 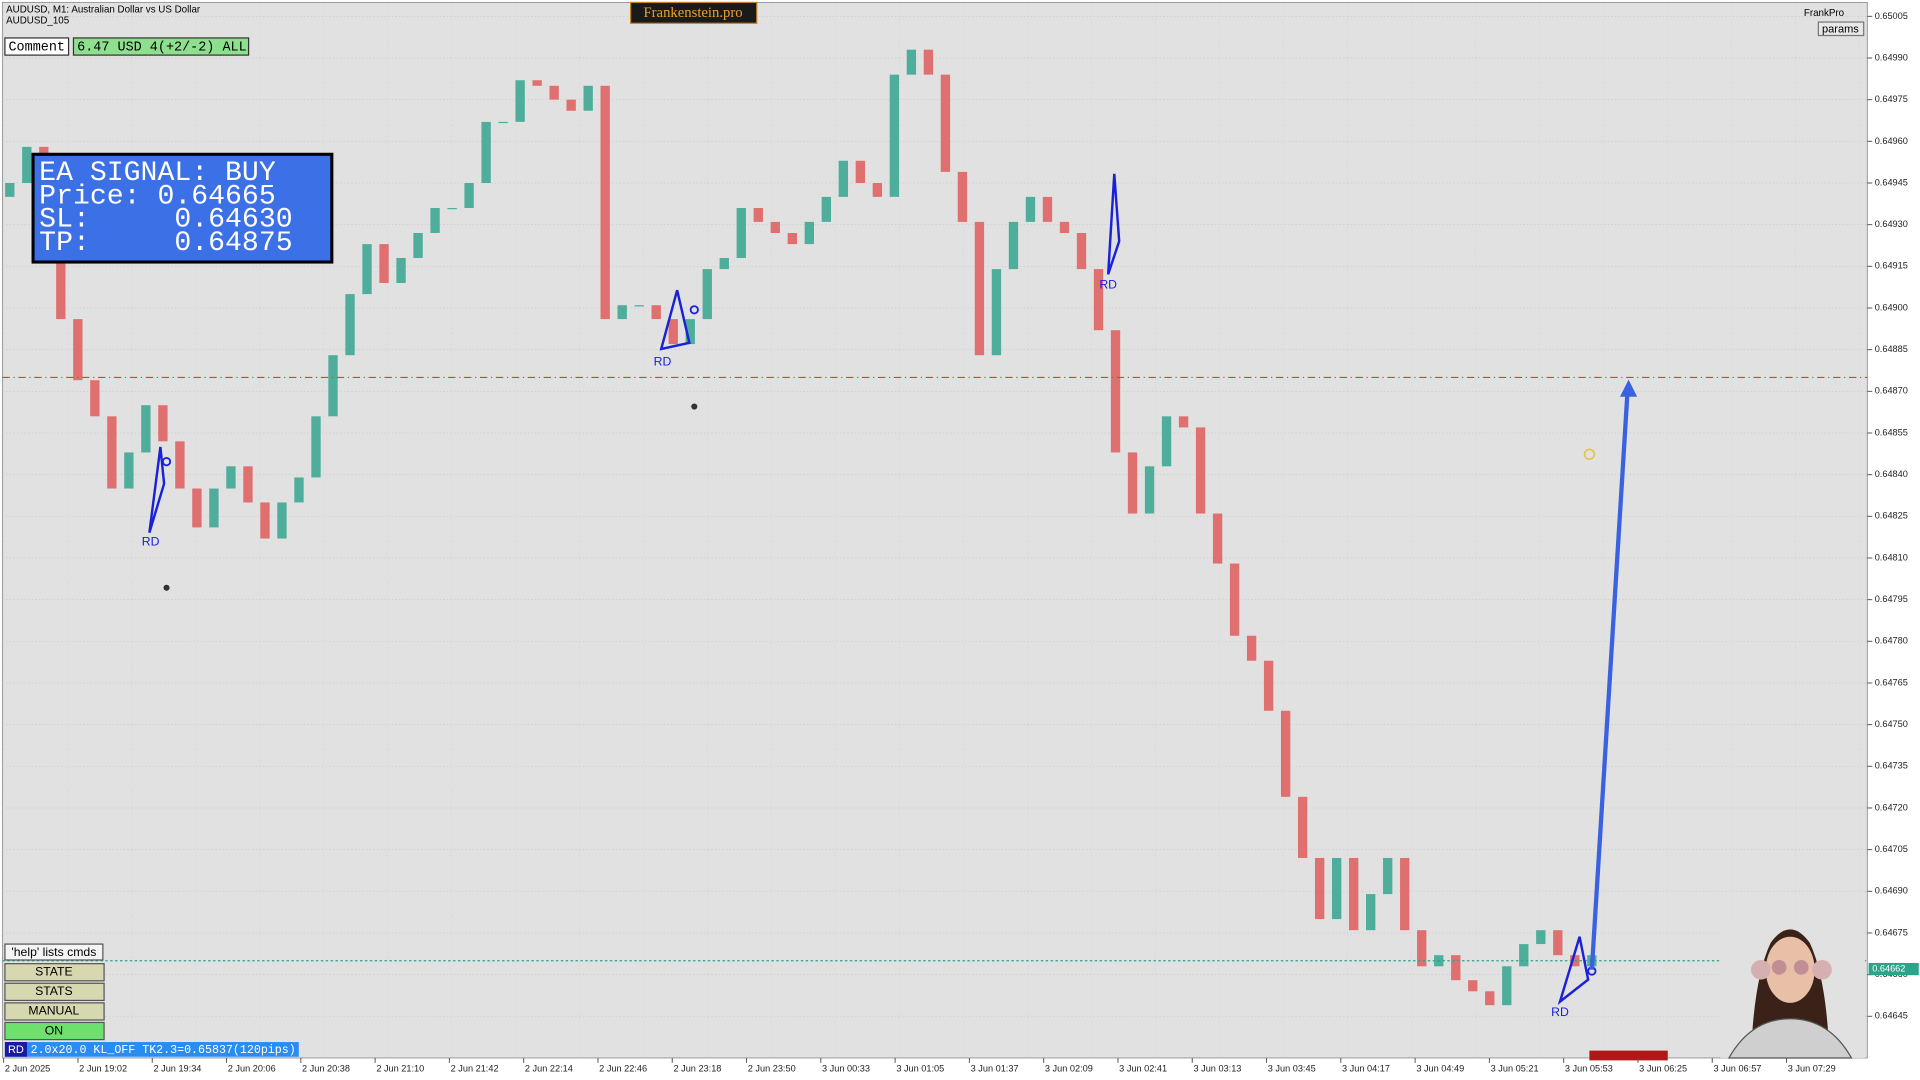 I want to click on sl-arrow, so click(x=1628, y=1055).